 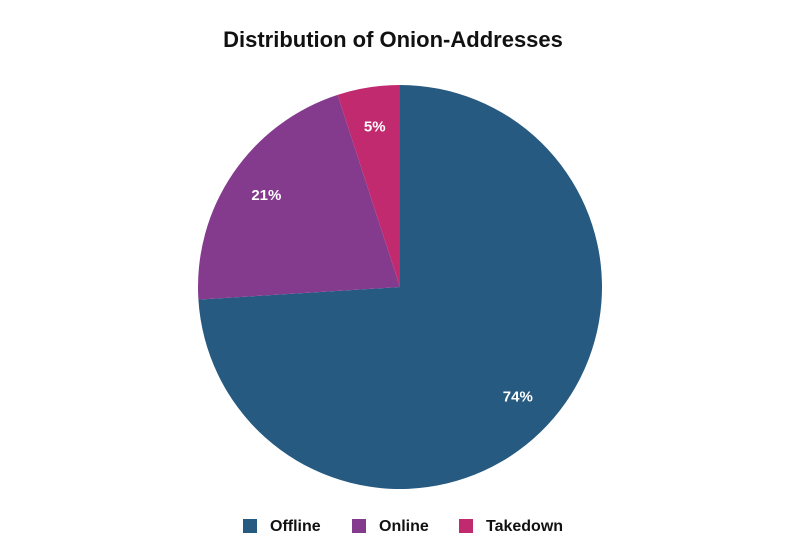 What do you see at coordinates (295, 526) in the screenshot?
I see `legend-label: Offline` at bounding box center [295, 526].